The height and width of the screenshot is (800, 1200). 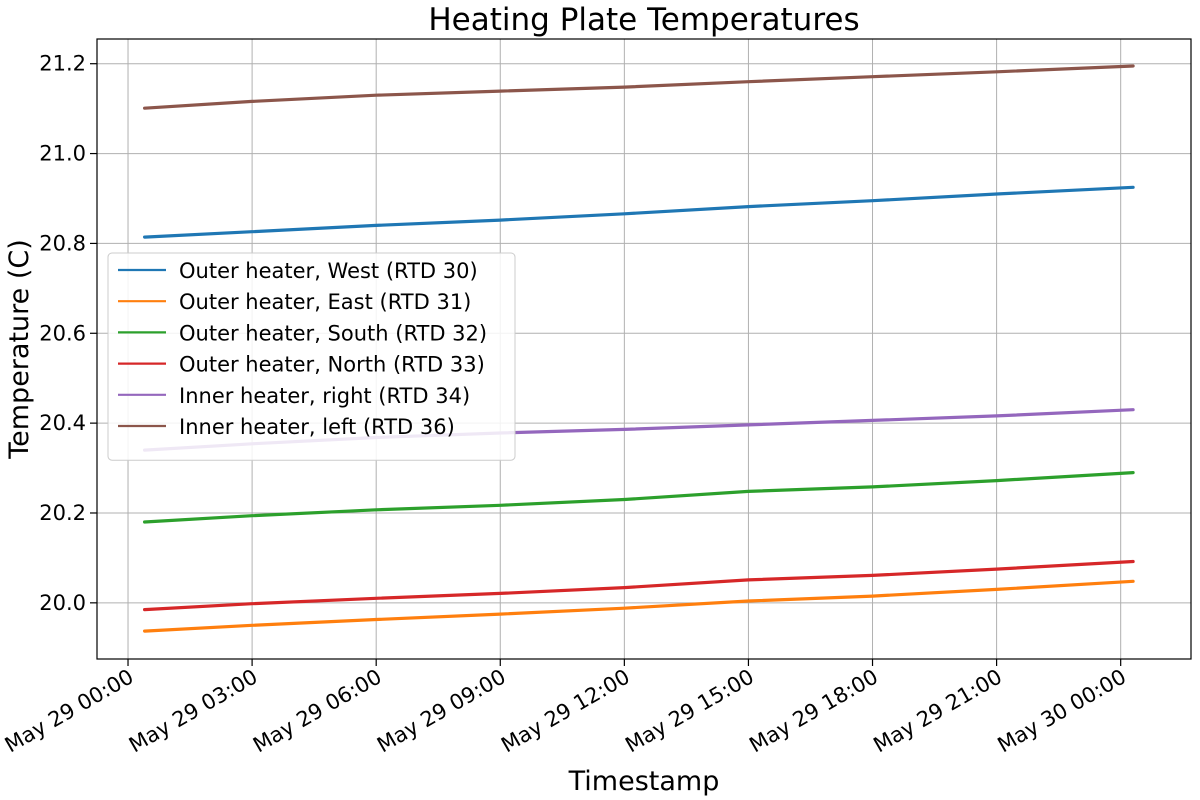 What do you see at coordinates (332, 365) in the screenshot?
I see `legend-label: Outer heater, North (RTD 33)` at bounding box center [332, 365].